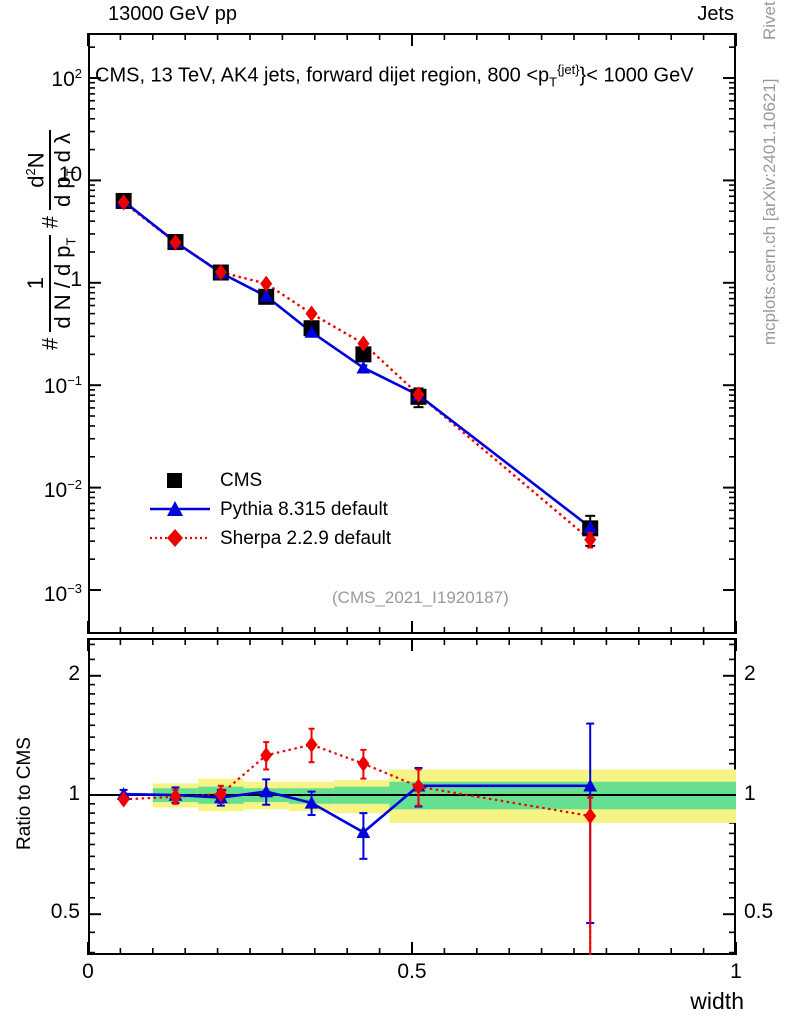 The width and height of the screenshot is (786, 1024). Describe the element at coordinates (70, 174) in the screenshot. I see `y-tick-label-10: 10` at that location.